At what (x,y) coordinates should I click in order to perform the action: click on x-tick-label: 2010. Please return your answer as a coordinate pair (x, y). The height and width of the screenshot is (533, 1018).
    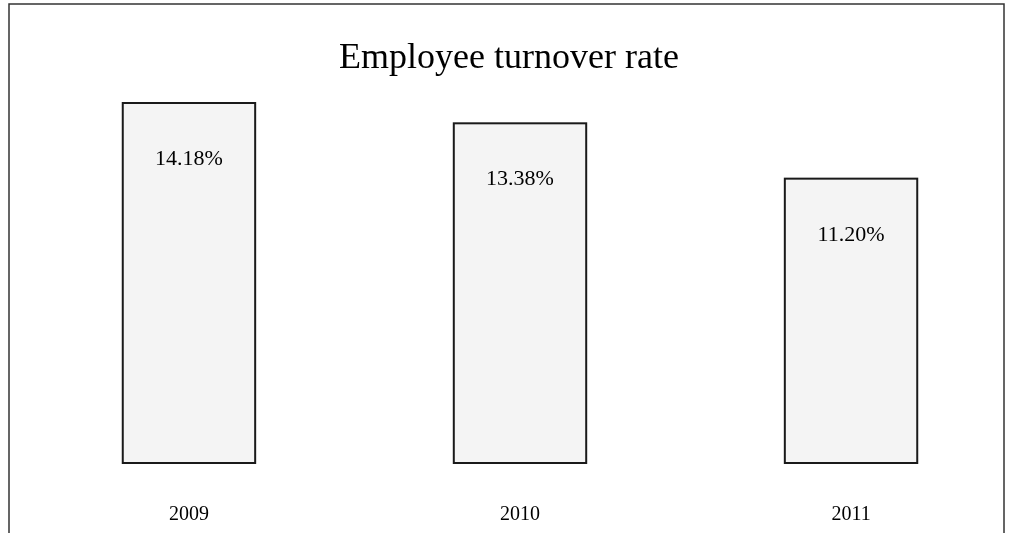
    Looking at the image, I should click on (520, 513).